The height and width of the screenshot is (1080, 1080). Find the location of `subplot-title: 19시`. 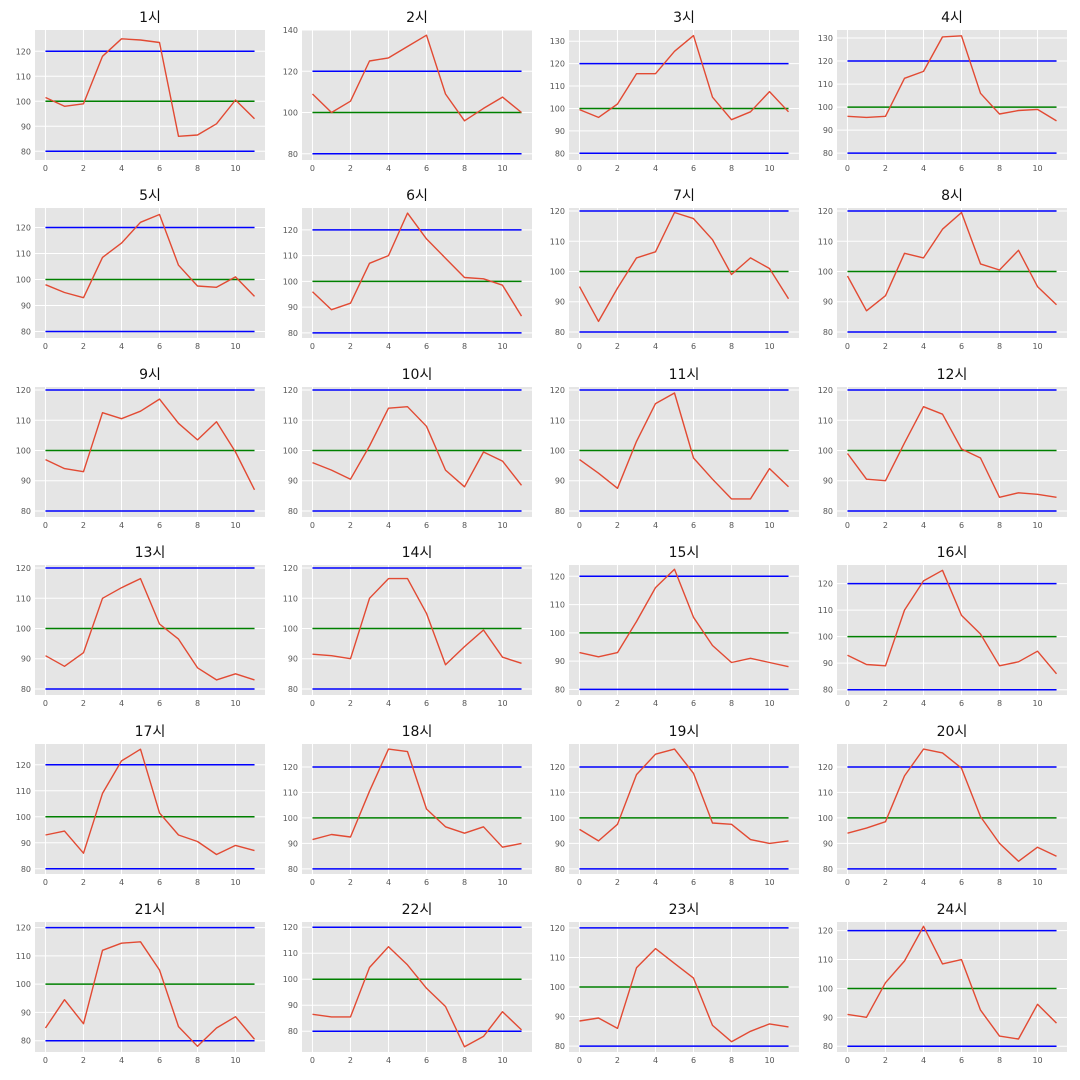

subplot-title: 19시 is located at coordinates (684, 732).